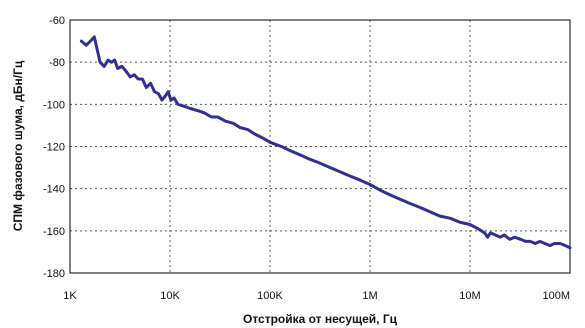  Describe the element at coordinates (316, 296) in the screenshot. I see `x-axis-ticks: 1K 10K 100K 1M 10M 100M` at that location.